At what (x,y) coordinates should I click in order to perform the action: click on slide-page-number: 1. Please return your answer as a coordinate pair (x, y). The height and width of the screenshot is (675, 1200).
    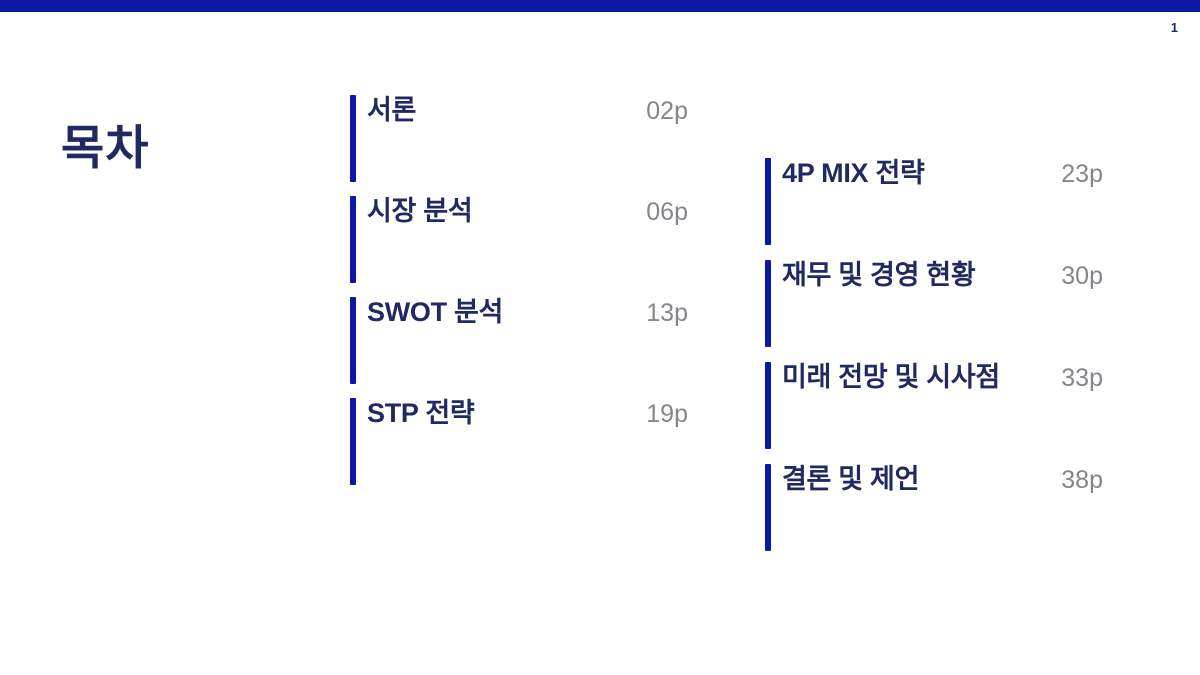
    Looking at the image, I should click on (1174, 27).